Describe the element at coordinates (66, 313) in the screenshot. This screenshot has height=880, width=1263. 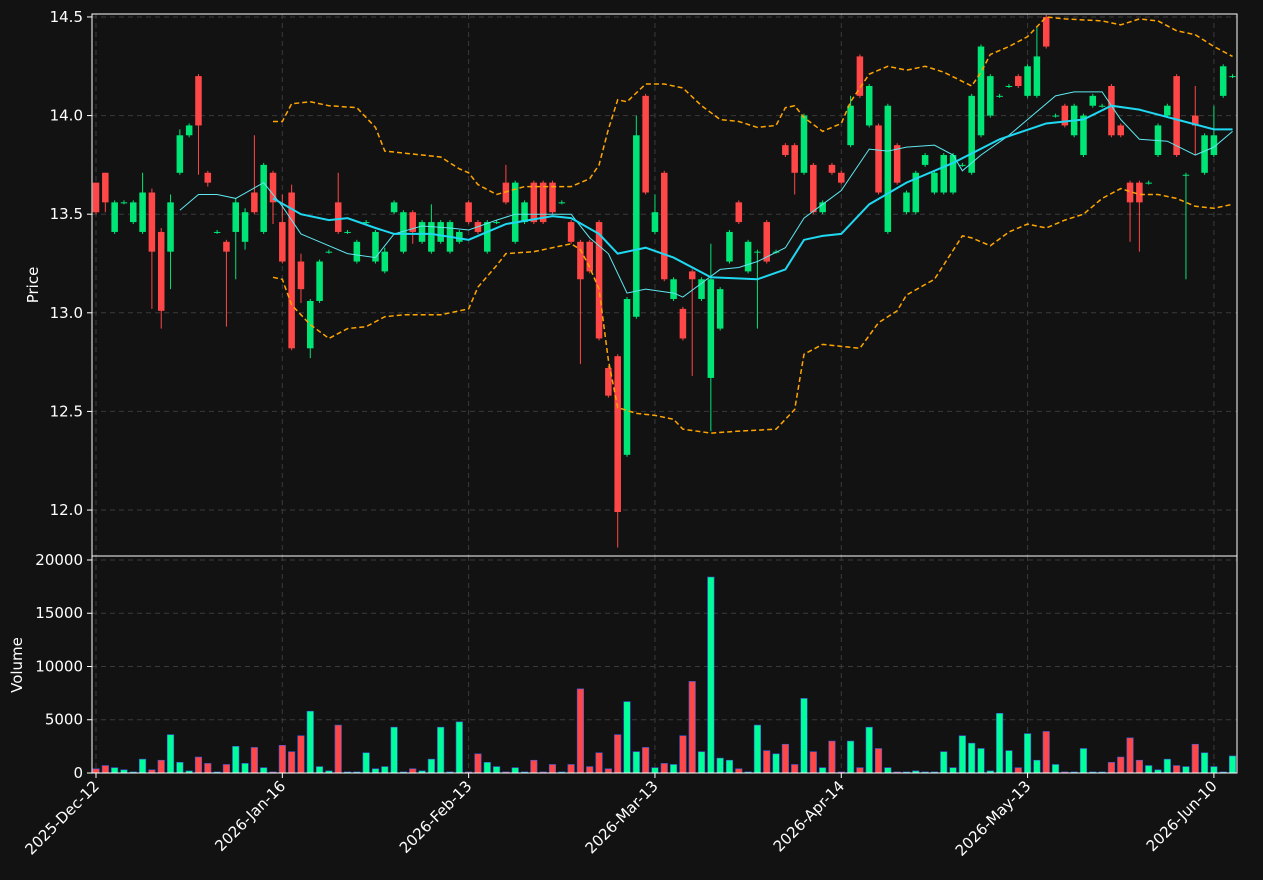
I see `price-tick-label: 13.0` at that location.